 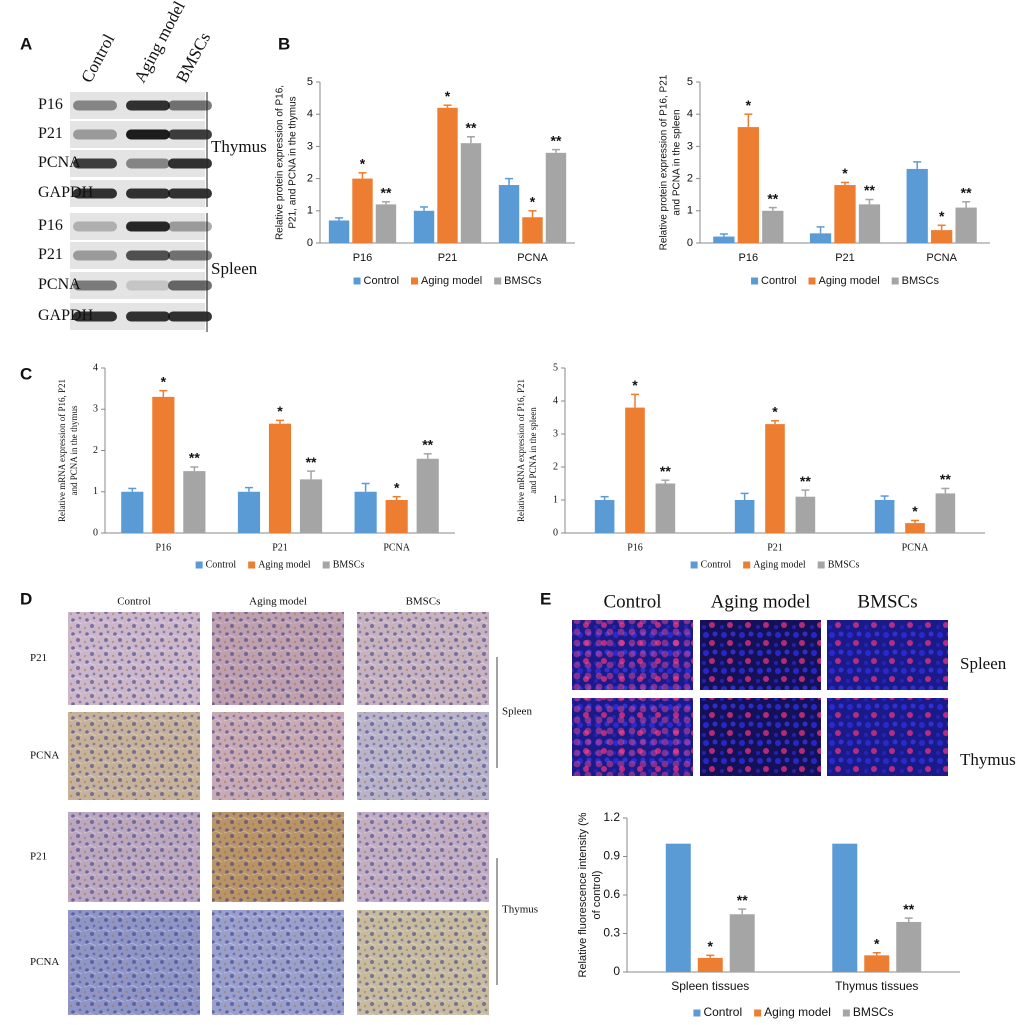 I want to click on blot-group-label: Spleen, so click(x=234, y=268).